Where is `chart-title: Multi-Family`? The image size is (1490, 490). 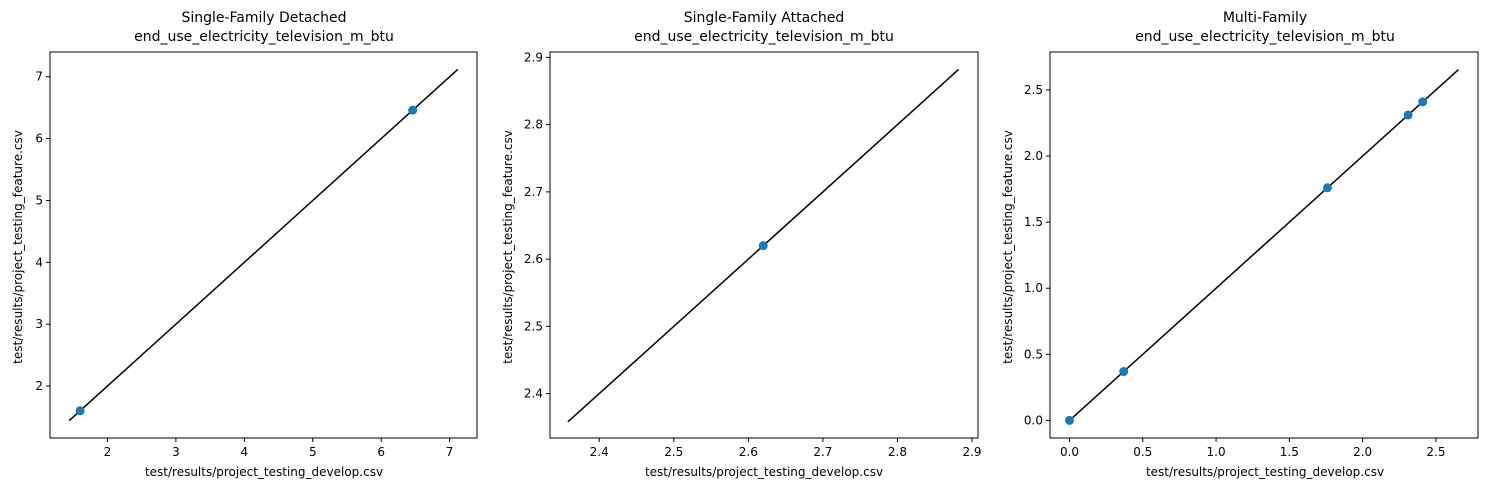 chart-title: Multi-Family is located at coordinates (1265, 18).